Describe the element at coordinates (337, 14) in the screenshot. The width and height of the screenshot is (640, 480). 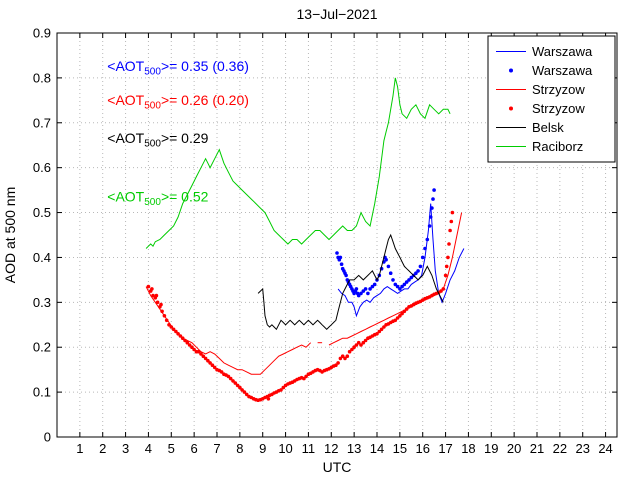
I see `chart-title: 13−Jul−2021` at that location.